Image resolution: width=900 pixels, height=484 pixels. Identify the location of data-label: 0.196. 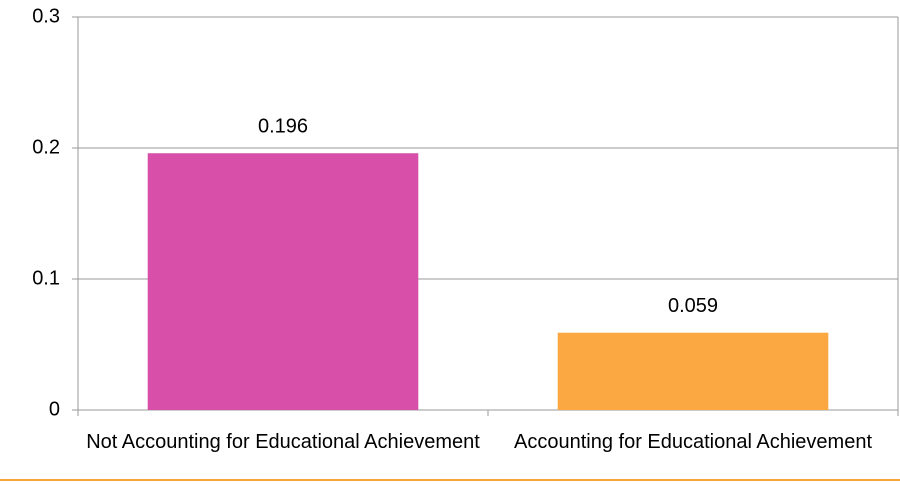
(283, 127).